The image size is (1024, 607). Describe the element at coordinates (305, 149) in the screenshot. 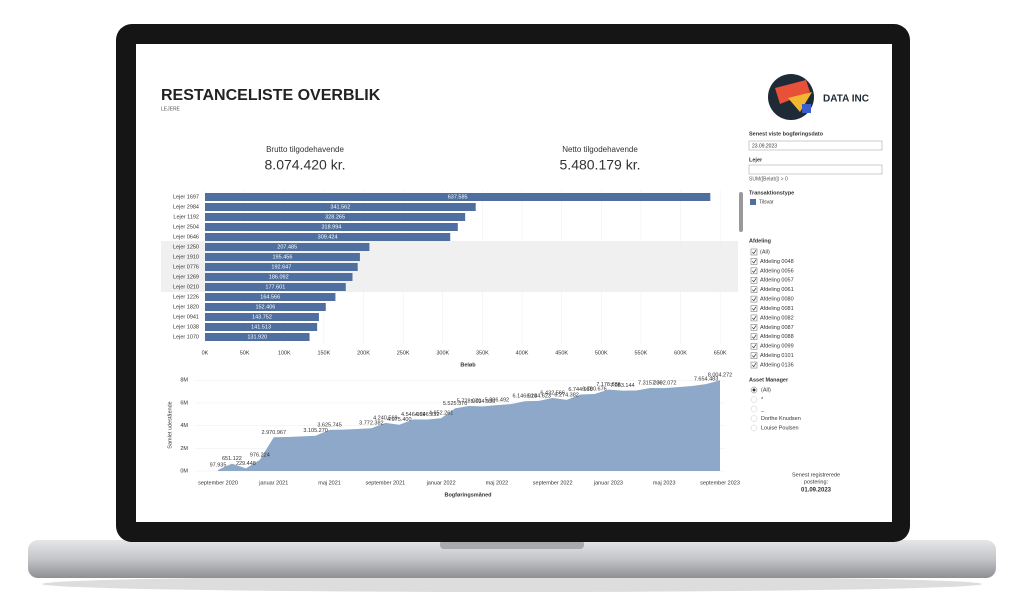

I see `kpi-label: Brutto tilgodehavende` at that location.